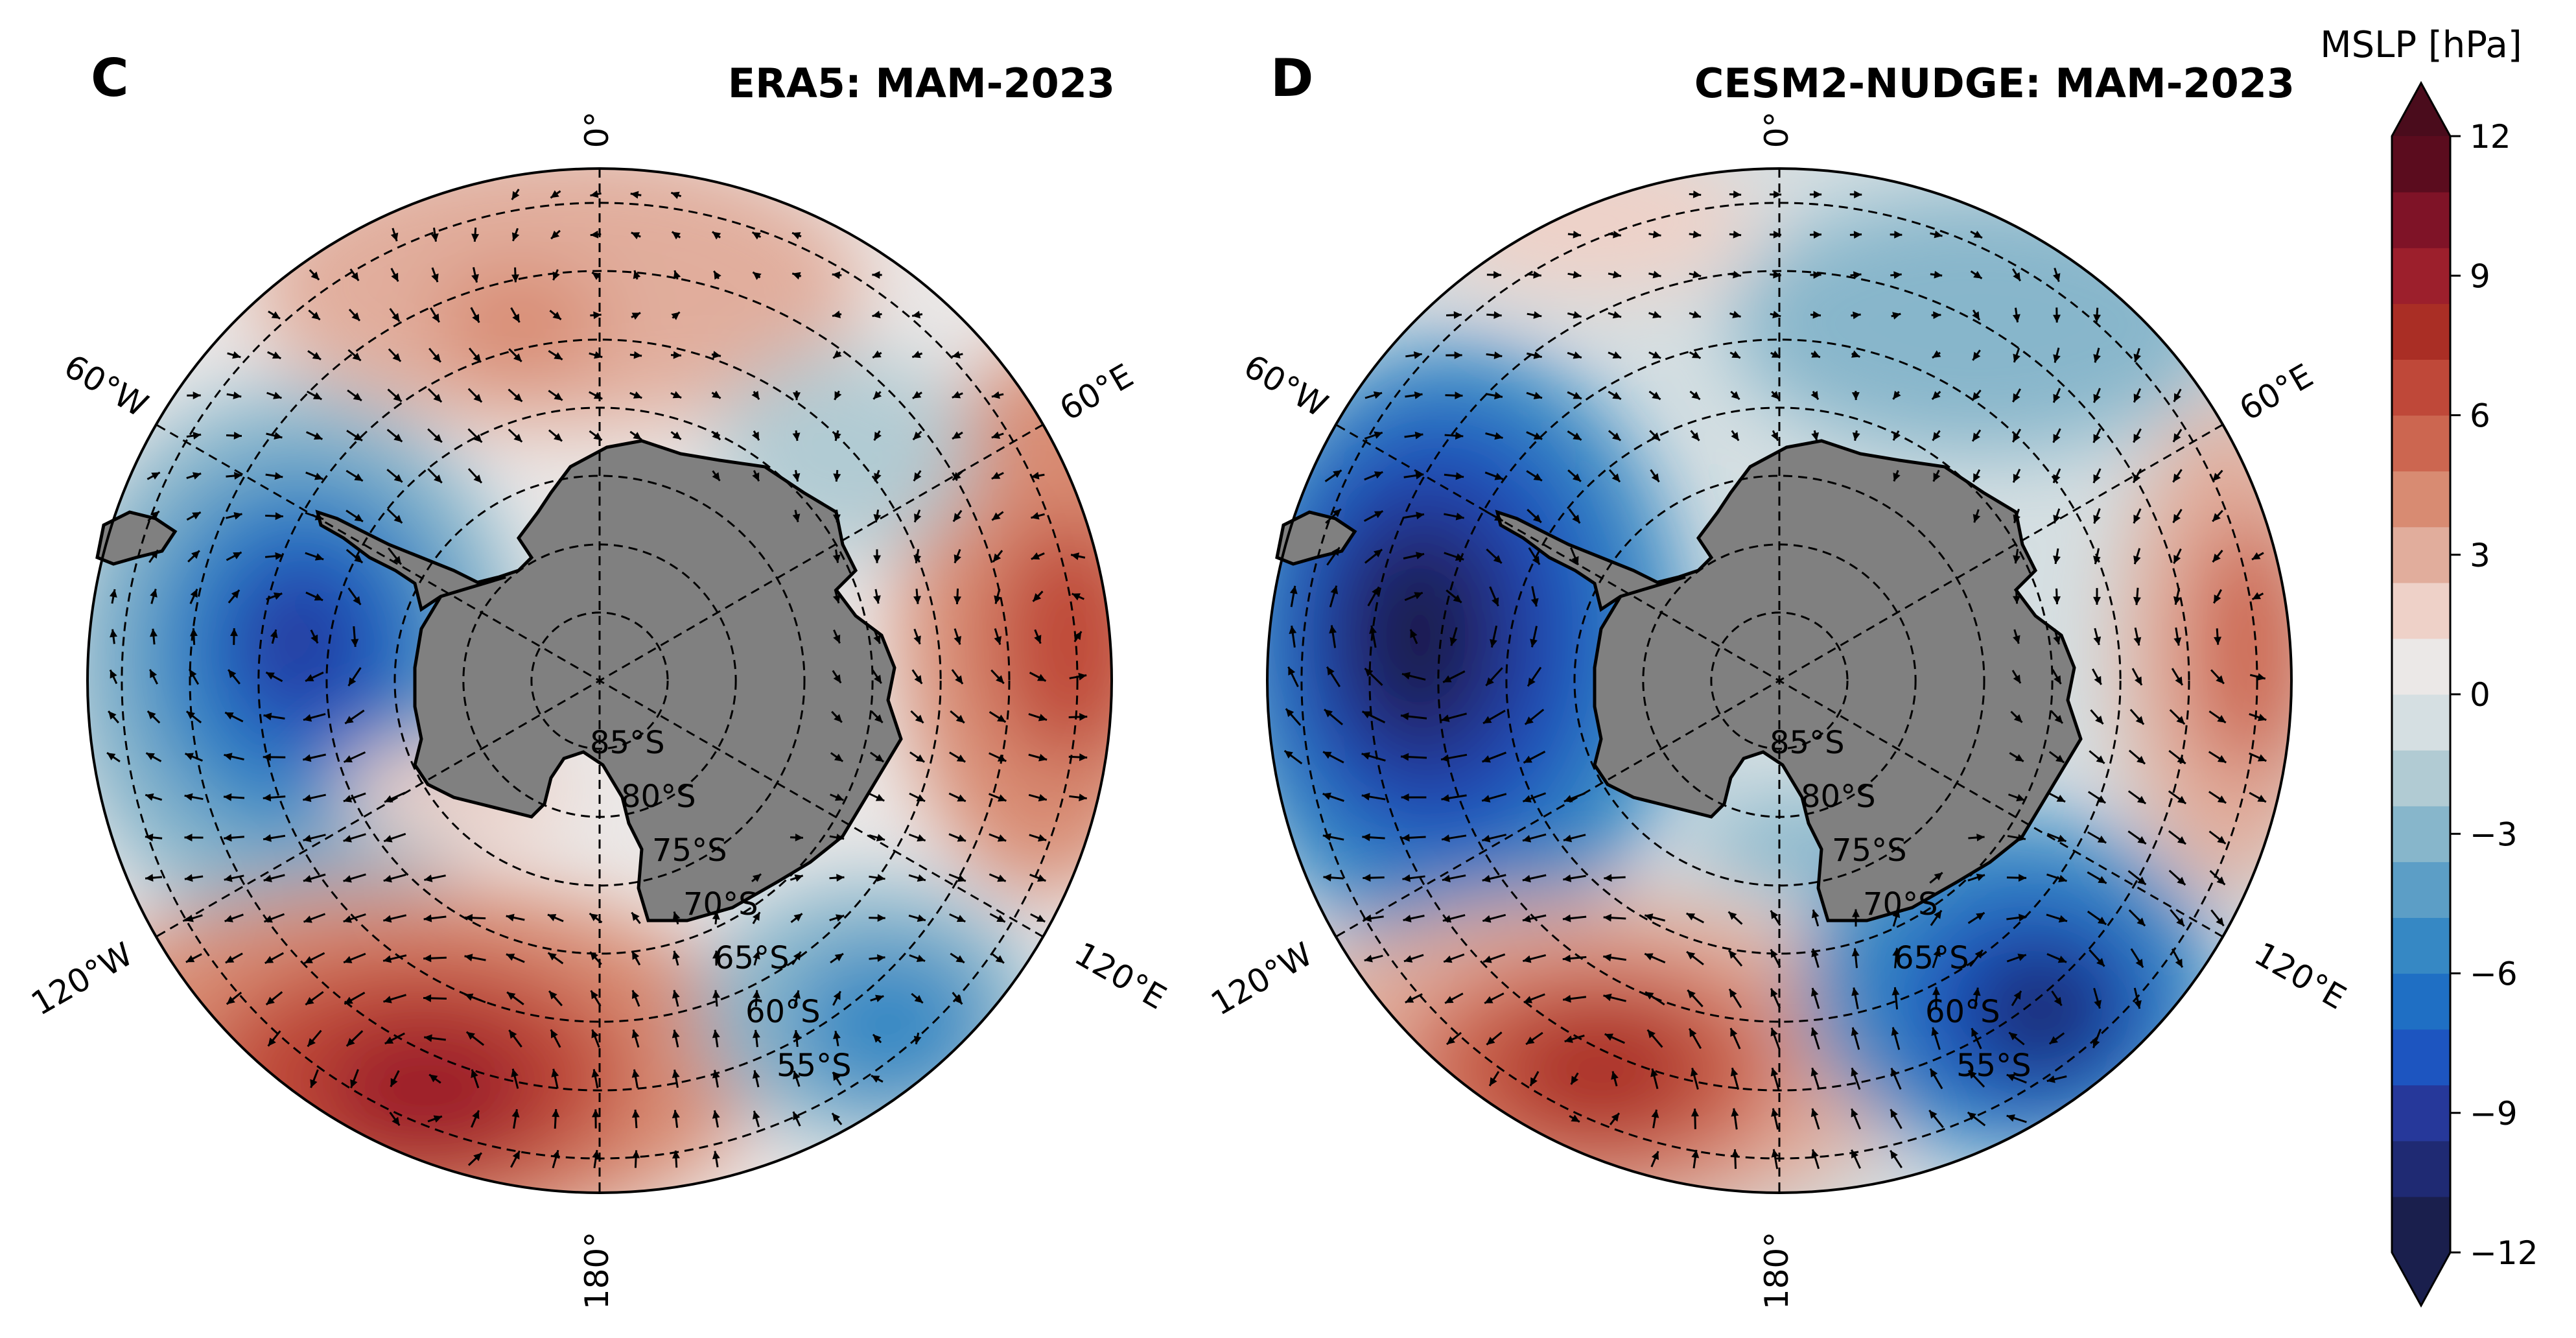  Describe the element at coordinates (2480, 556) in the screenshot. I see `colorbar-tick-label-3: 3` at that location.